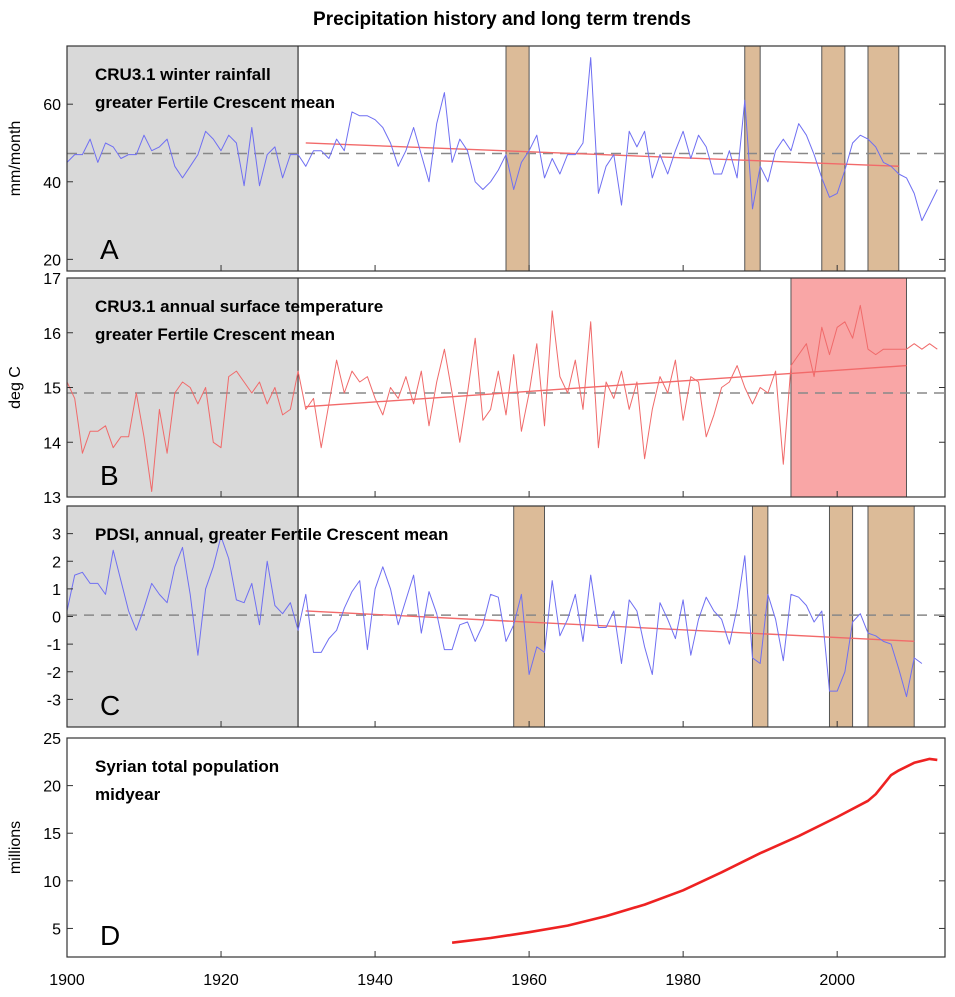  What do you see at coordinates (67, 980) in the screenshot?
I see `x-tick-label-1900: 1900` at bounding box center [67, 980].